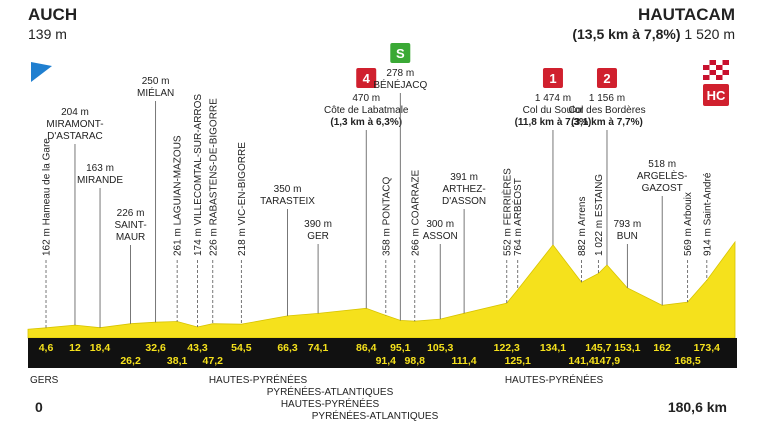  What do you see at coordinates (241, 348) in the screenshot?
I see `km-label: 54,5` at bounding box center [241, 348].